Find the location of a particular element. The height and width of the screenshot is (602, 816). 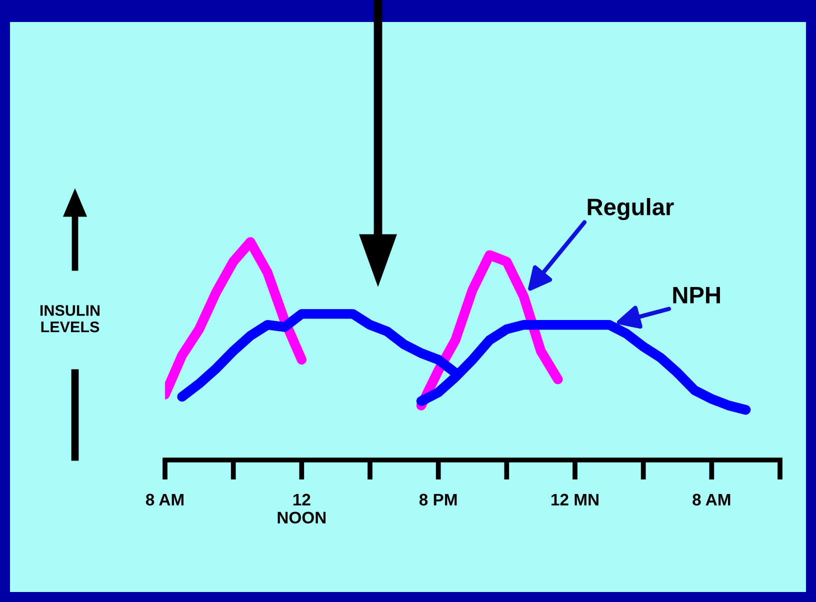

y-axis-title: INSULIN LEVELS is located at coordinates (70, 318).